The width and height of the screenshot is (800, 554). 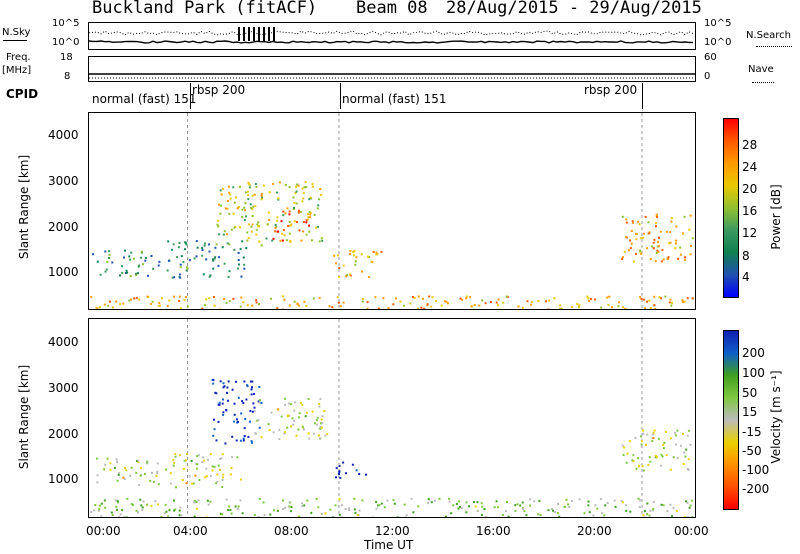 I want to click on velocity-ytick-3000: 3000, so click(x=63, y=388).